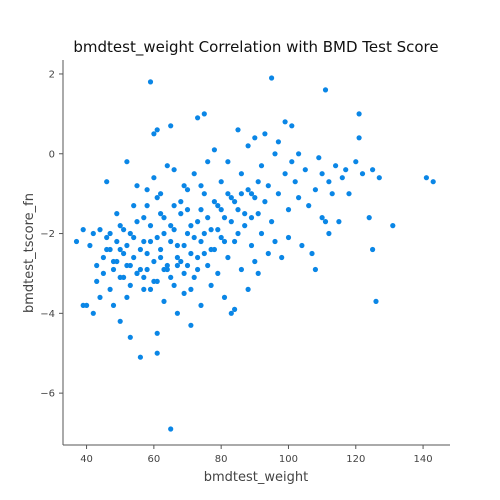 Image resolution: width=500 pixels, height=500 pixels. What do you see at coordinates (256, 455) in the screenshot?
I see `x-ticks: 40 60 80 100 120 140` at bounding box center [256, 455].